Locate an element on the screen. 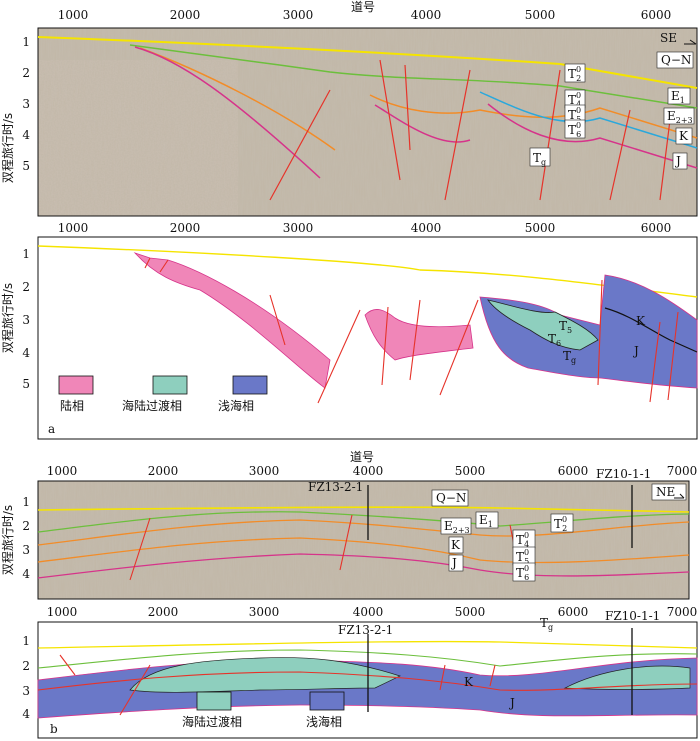  panel-a-top-trace-axis: 1000 2000 3000 4000 5000 6000 道号 is located at coordinates (365, 11).